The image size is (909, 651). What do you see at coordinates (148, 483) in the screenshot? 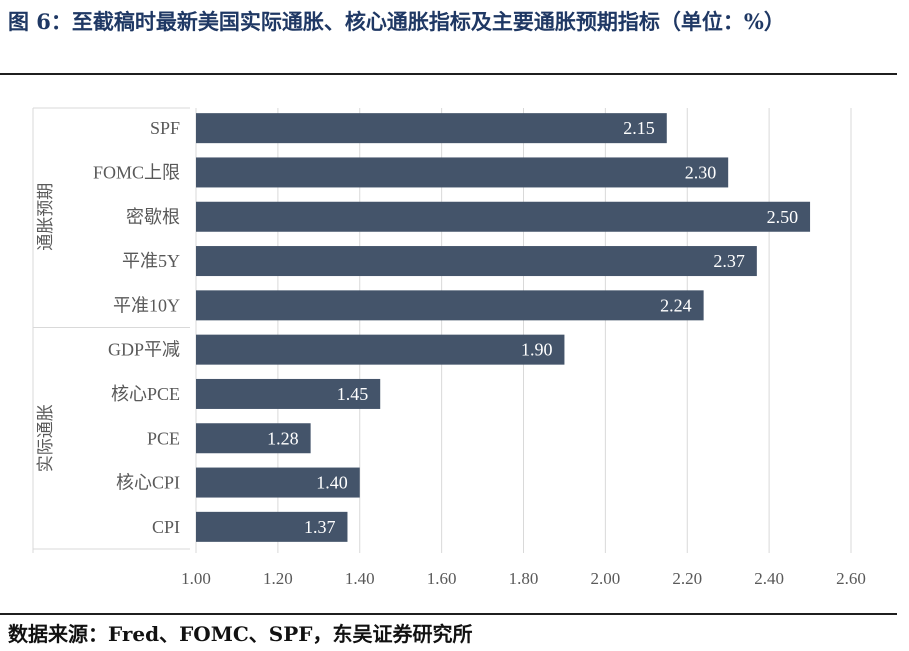
I see `category-label: 核心CPI` at bounding box center [148, 483].